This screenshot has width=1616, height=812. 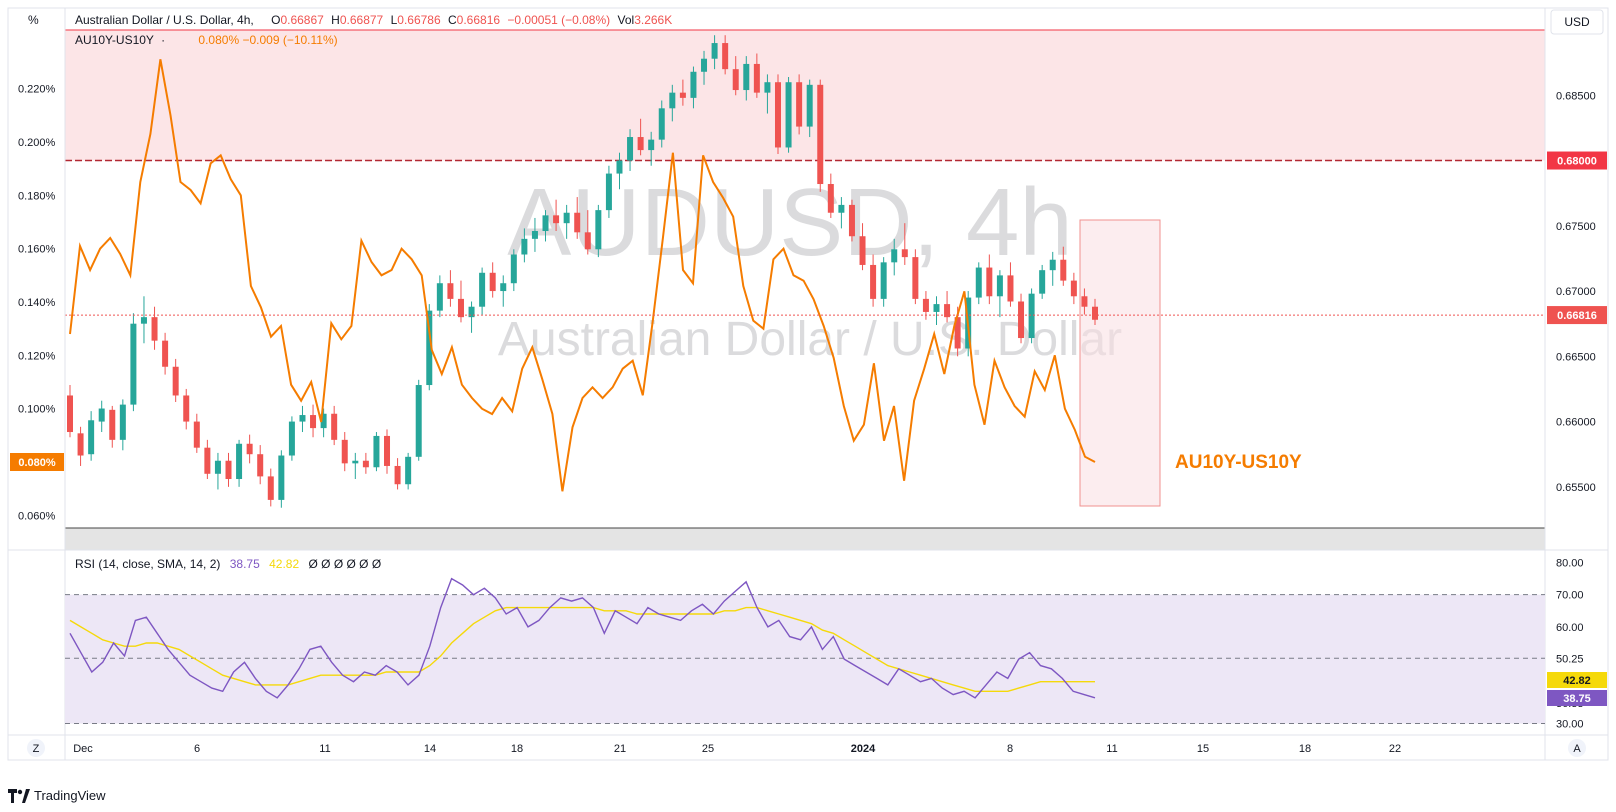 I want to click on percent-tick-label: 0.120%, so click(x=37, y=356).